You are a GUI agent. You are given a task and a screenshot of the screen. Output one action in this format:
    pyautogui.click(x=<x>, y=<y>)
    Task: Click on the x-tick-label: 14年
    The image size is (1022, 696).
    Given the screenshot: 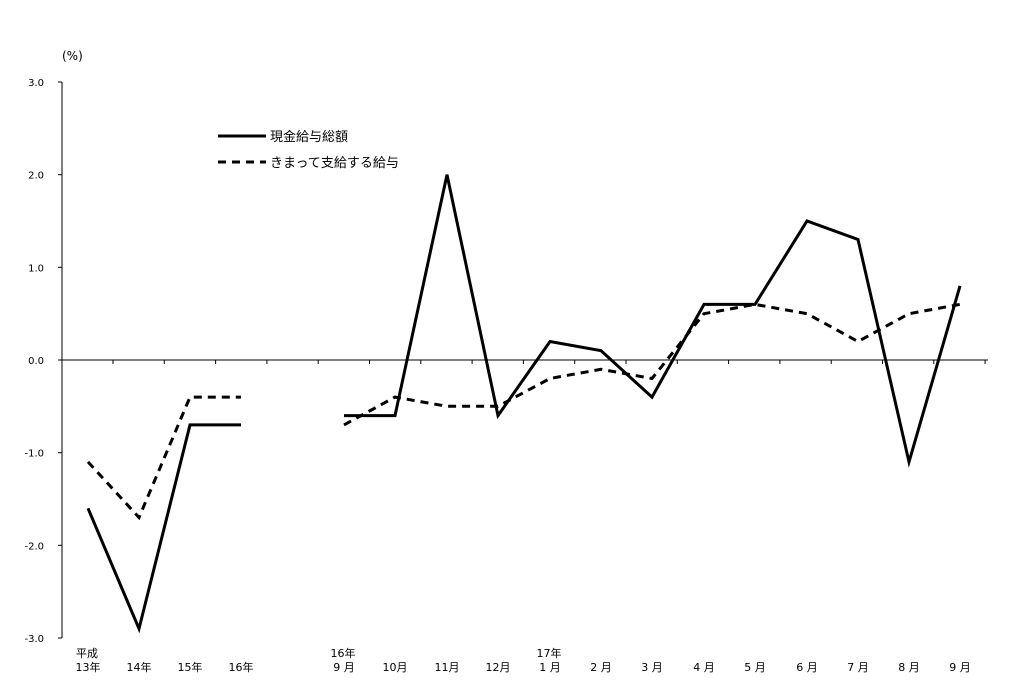 What is the action you would take?
    pyautogui.click(x=139, y=667)
    